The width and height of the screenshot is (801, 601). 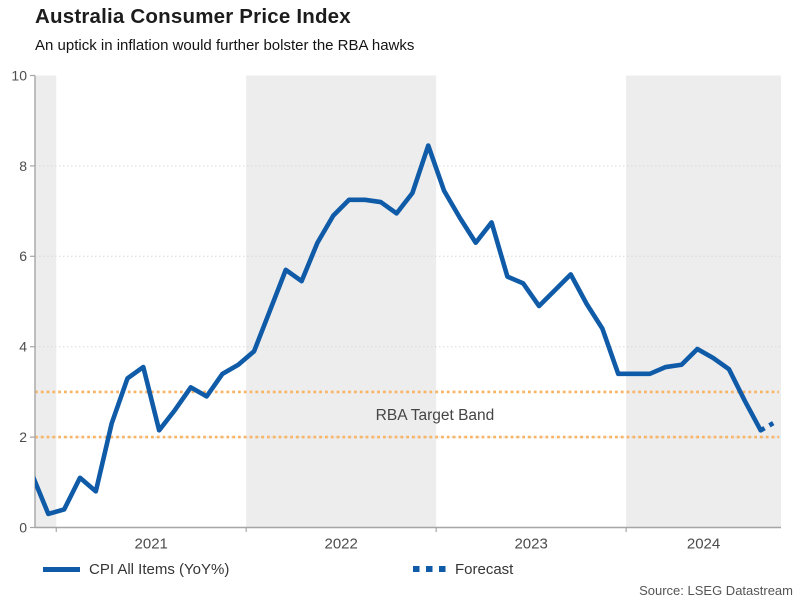 What do you see at coordinates (23, 347) in the screenshot?
I see `y-tick-label: 4` at bounding box center [23, 347].